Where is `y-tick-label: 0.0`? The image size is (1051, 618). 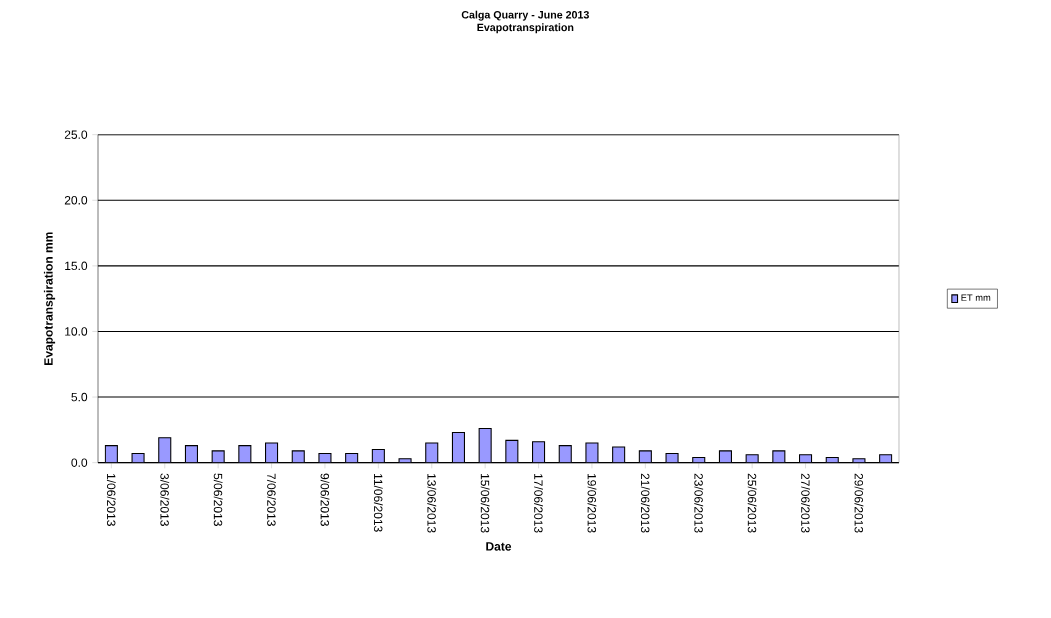
y-tick-label: 0.0 is located at coordinates (79, 462).